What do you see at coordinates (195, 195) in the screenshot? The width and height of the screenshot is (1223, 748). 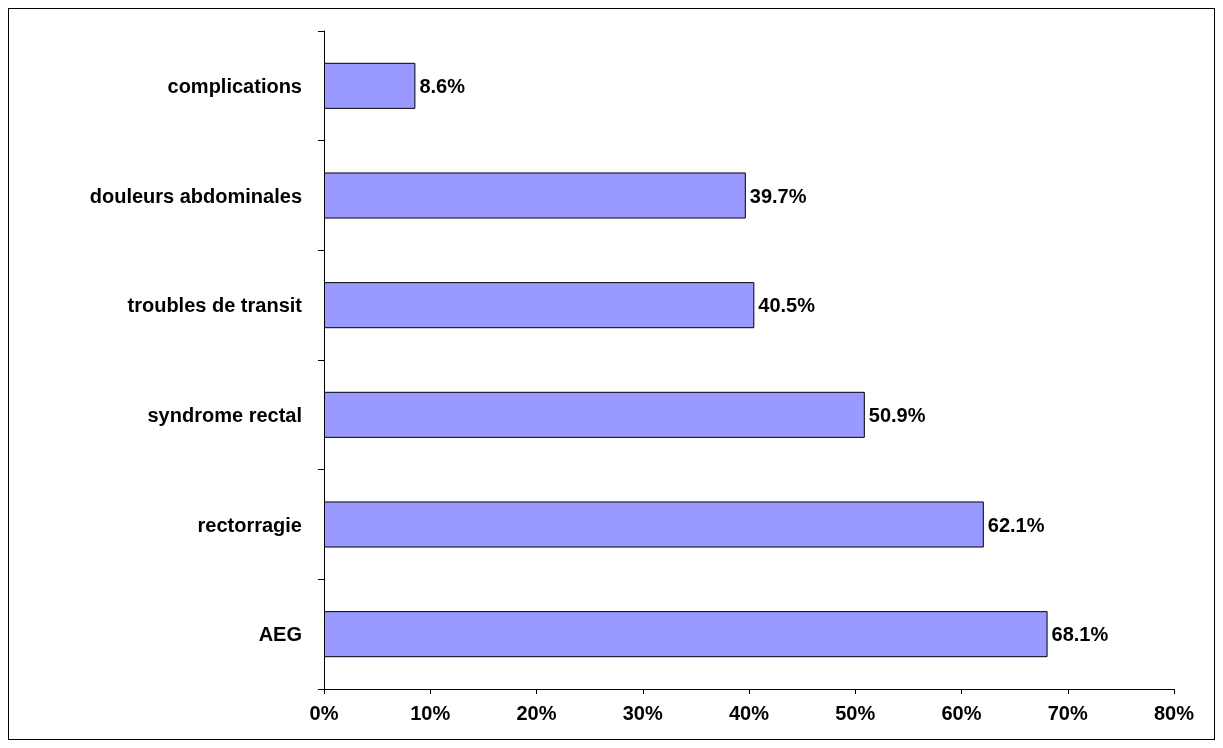 I see `y-tick-label: douleurs abdominales` at bounding box center [195, 195].